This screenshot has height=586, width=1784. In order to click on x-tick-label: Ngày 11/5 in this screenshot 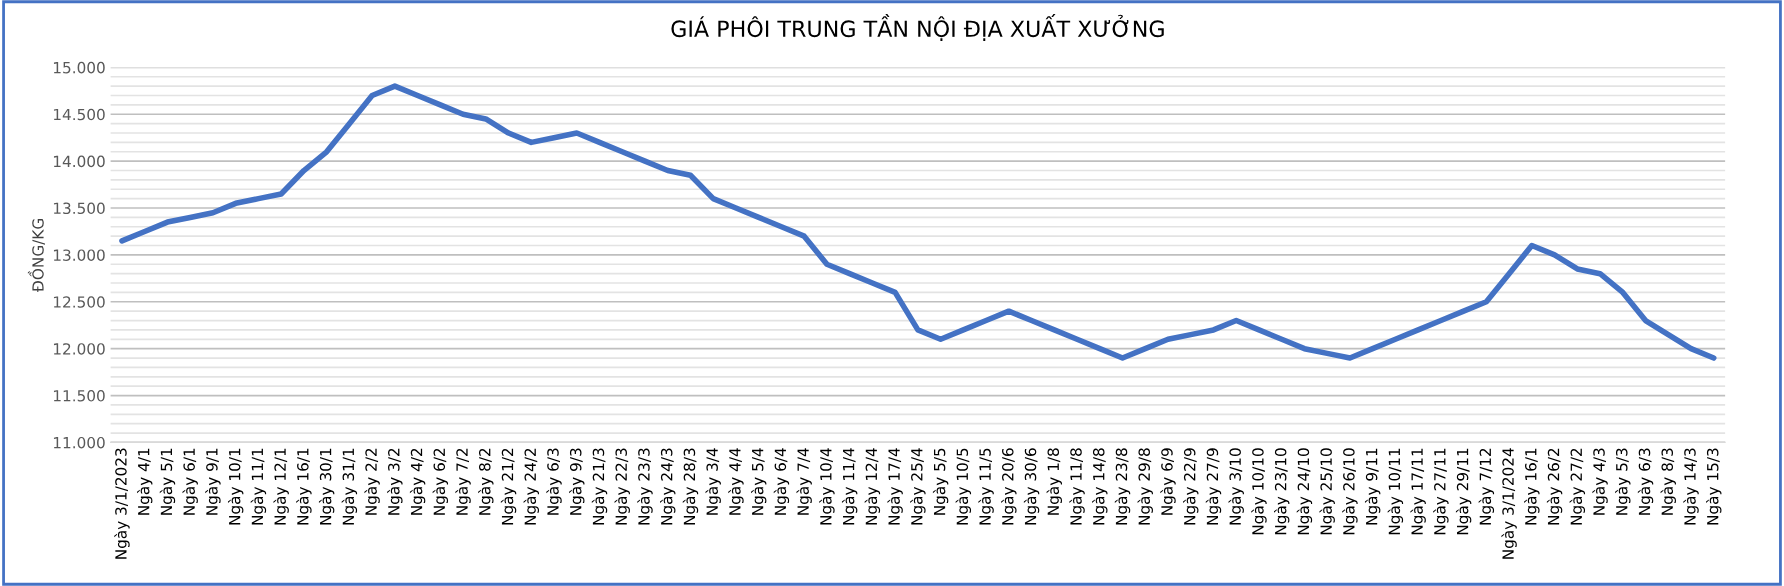, I will do `click(986, 486)`.